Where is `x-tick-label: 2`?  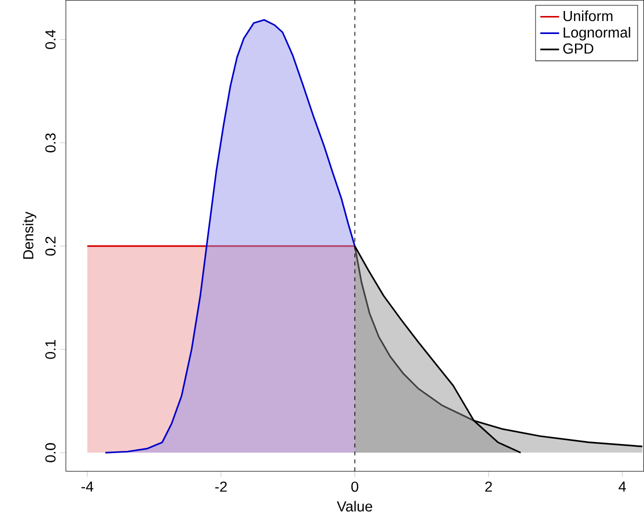 x-tick-label: 2 is located at coordinates (488, 487).